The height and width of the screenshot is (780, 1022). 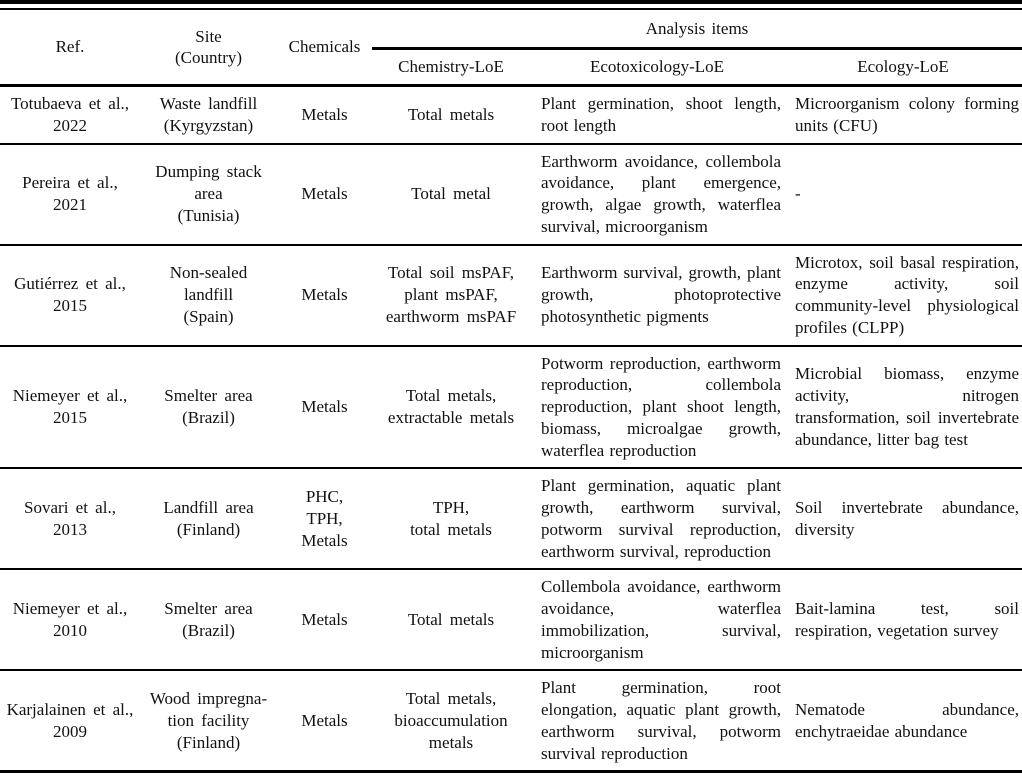 What do you see at coordinates (697, 30) in the screenshot?
I see `col-header-analysis-items: Analysis items` at bounding box center [697, 30].